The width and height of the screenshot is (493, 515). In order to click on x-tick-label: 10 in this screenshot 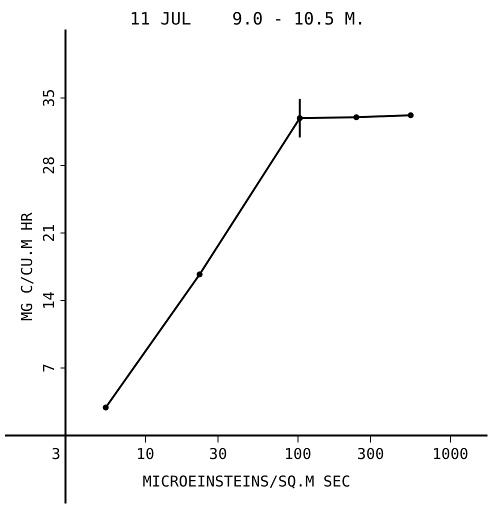, I will do `click(145, 453)`.